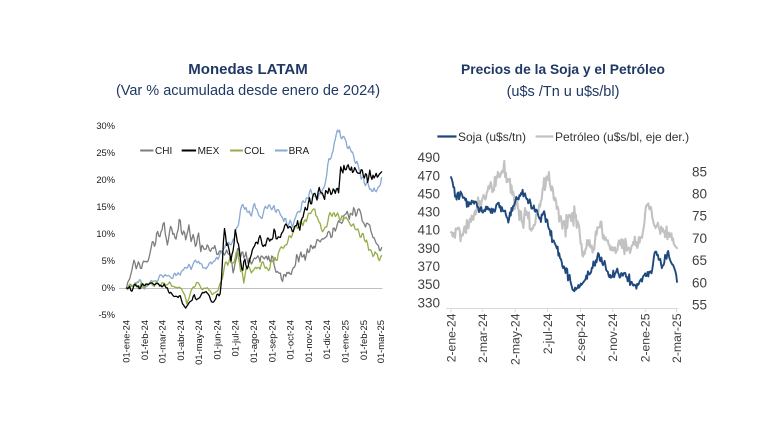  What do you see at coordinates (308, 341) in the screenshot?
I see `svg-text: 01-nov-24` at bounding box center [308, 341].